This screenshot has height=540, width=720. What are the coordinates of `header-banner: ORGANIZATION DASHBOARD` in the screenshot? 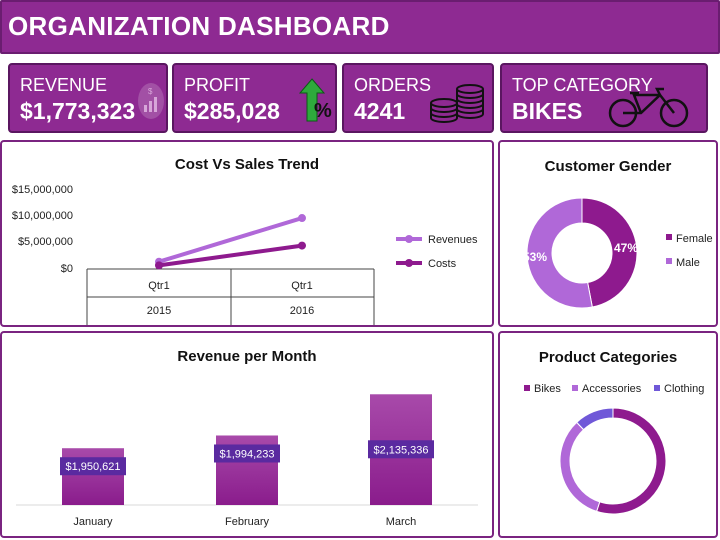 It's located at (360, 27).